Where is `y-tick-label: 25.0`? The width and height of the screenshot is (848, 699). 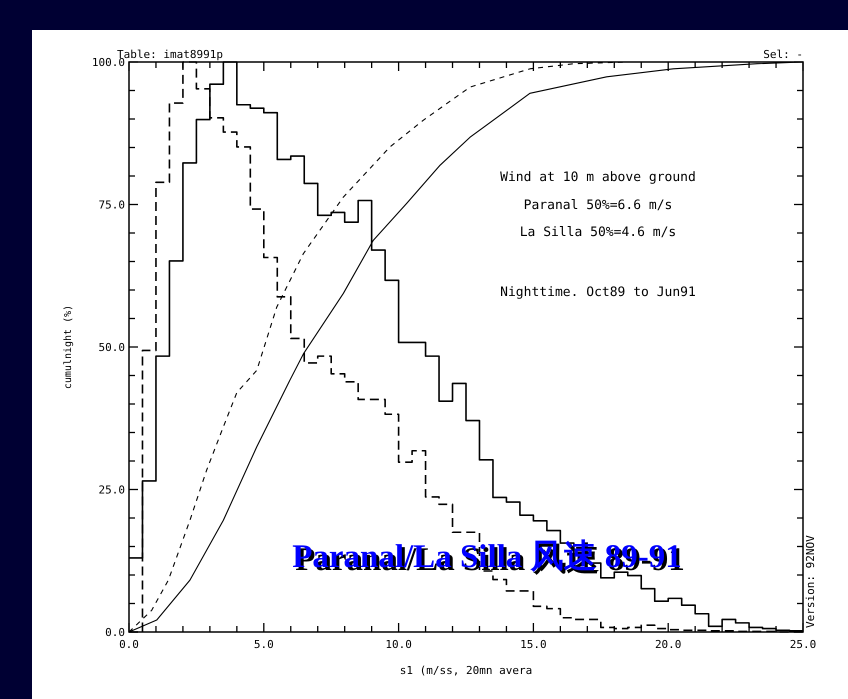
y-tick-label: 25.0 is located at coordinates (111, 490).